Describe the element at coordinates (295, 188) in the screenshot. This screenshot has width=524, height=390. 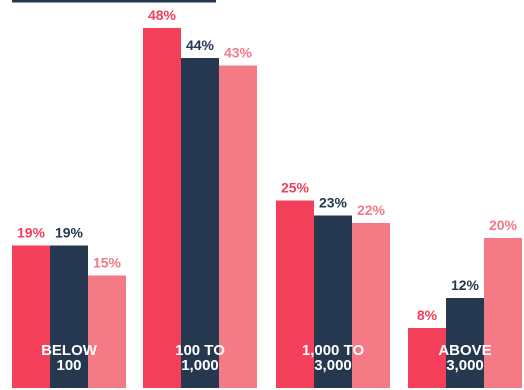
I see `value-label-s1-c3: 25%` at that location.